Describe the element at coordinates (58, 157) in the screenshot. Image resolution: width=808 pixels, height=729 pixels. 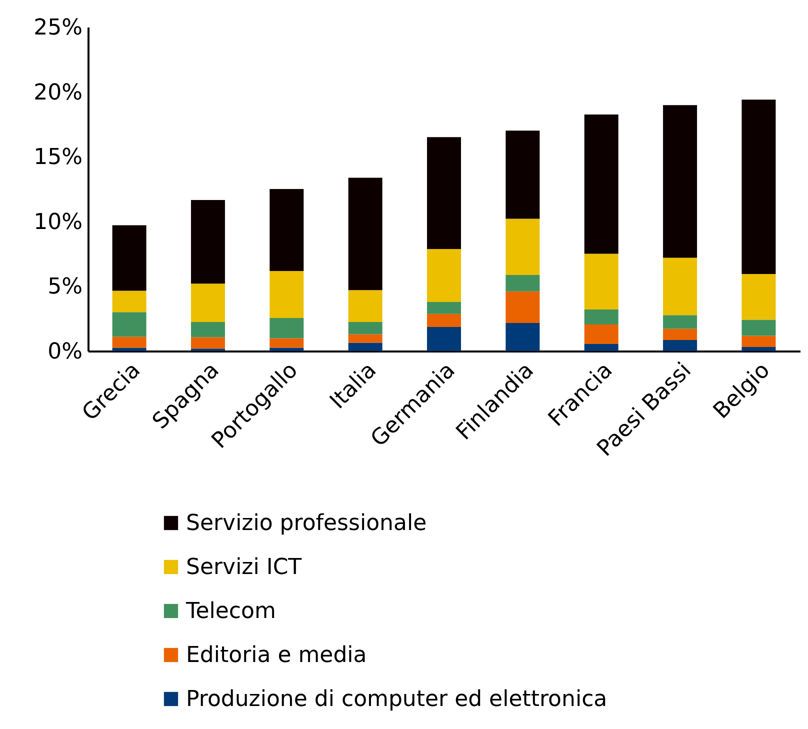
I see `y-tick-label: 15%` at that location.